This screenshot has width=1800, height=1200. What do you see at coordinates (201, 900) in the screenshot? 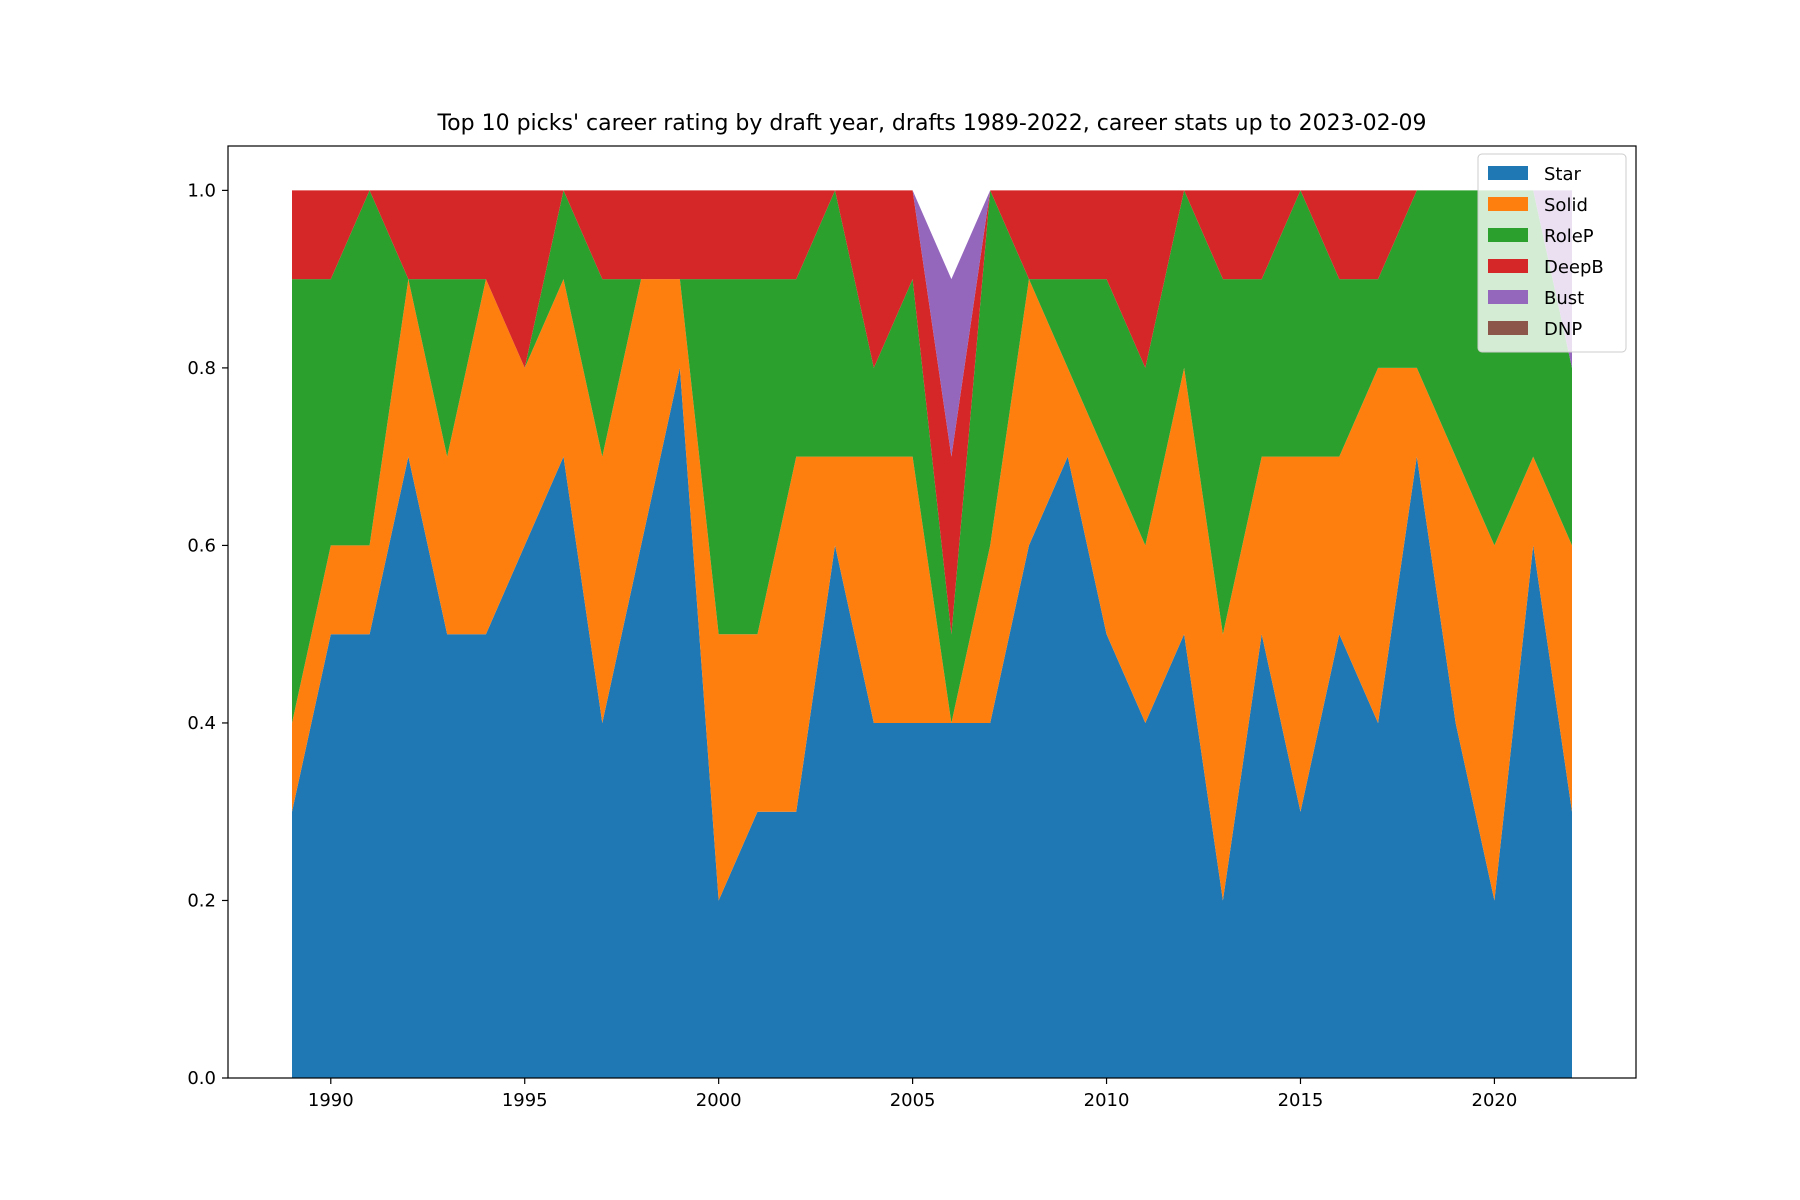
I see `y-tick-label: 0.2` at bounding box center [201, 900].